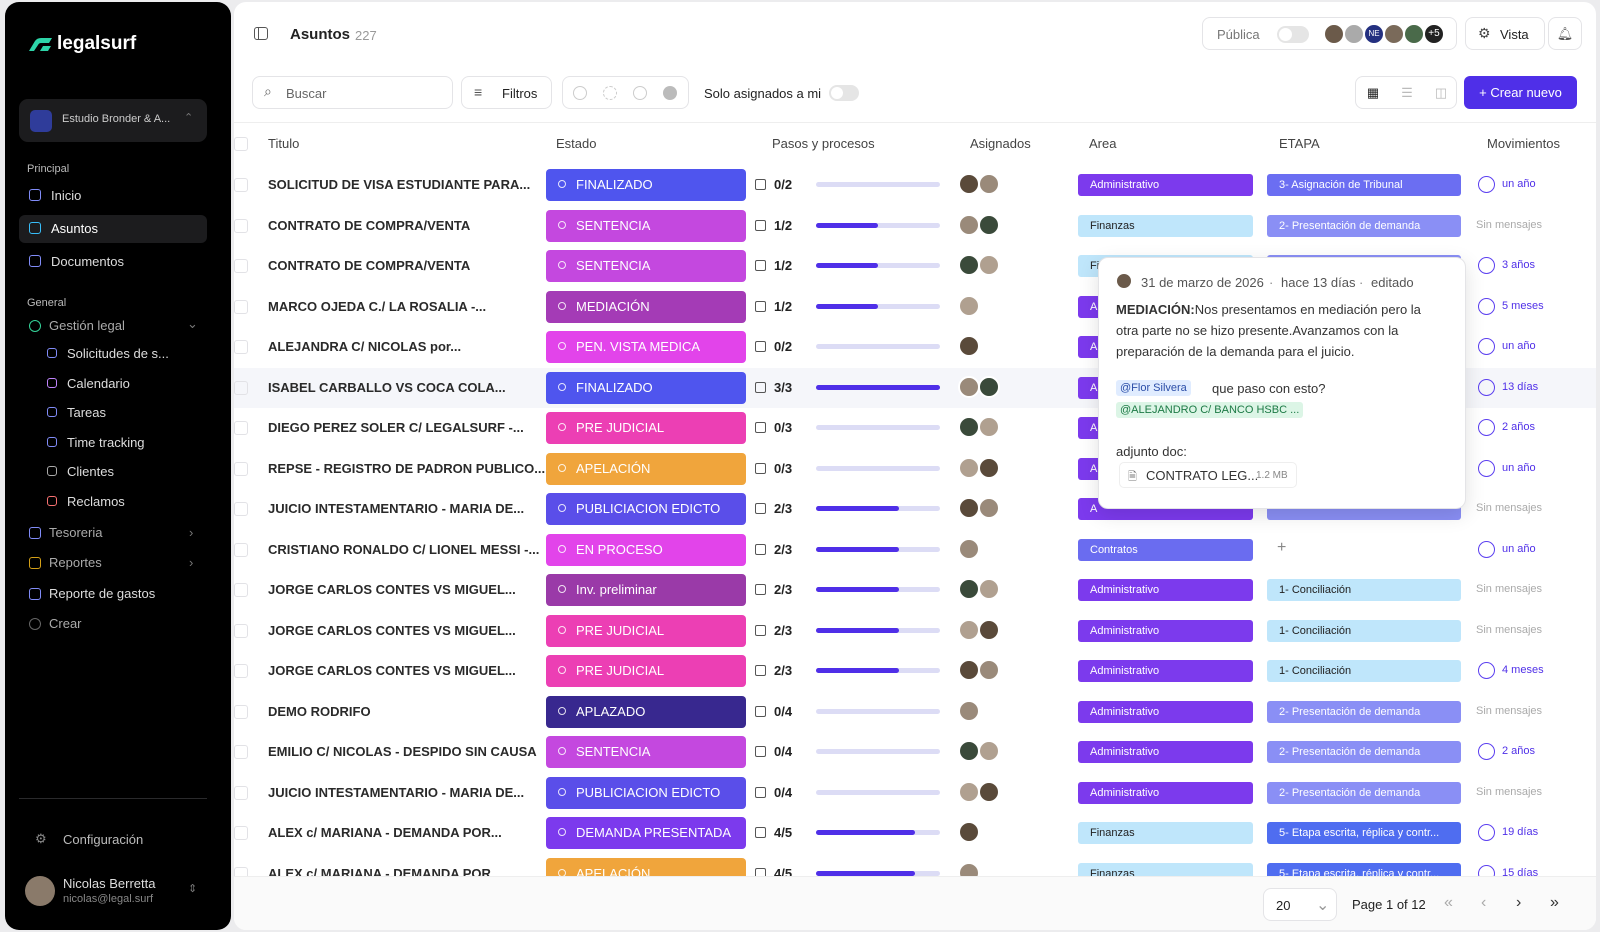 The height and width of the screenshot is (932, 1600). What do you see at coordinates (74, 228) in the screenshot?
I see `nav-item: Asuntos` at bounding box center [74, 228].